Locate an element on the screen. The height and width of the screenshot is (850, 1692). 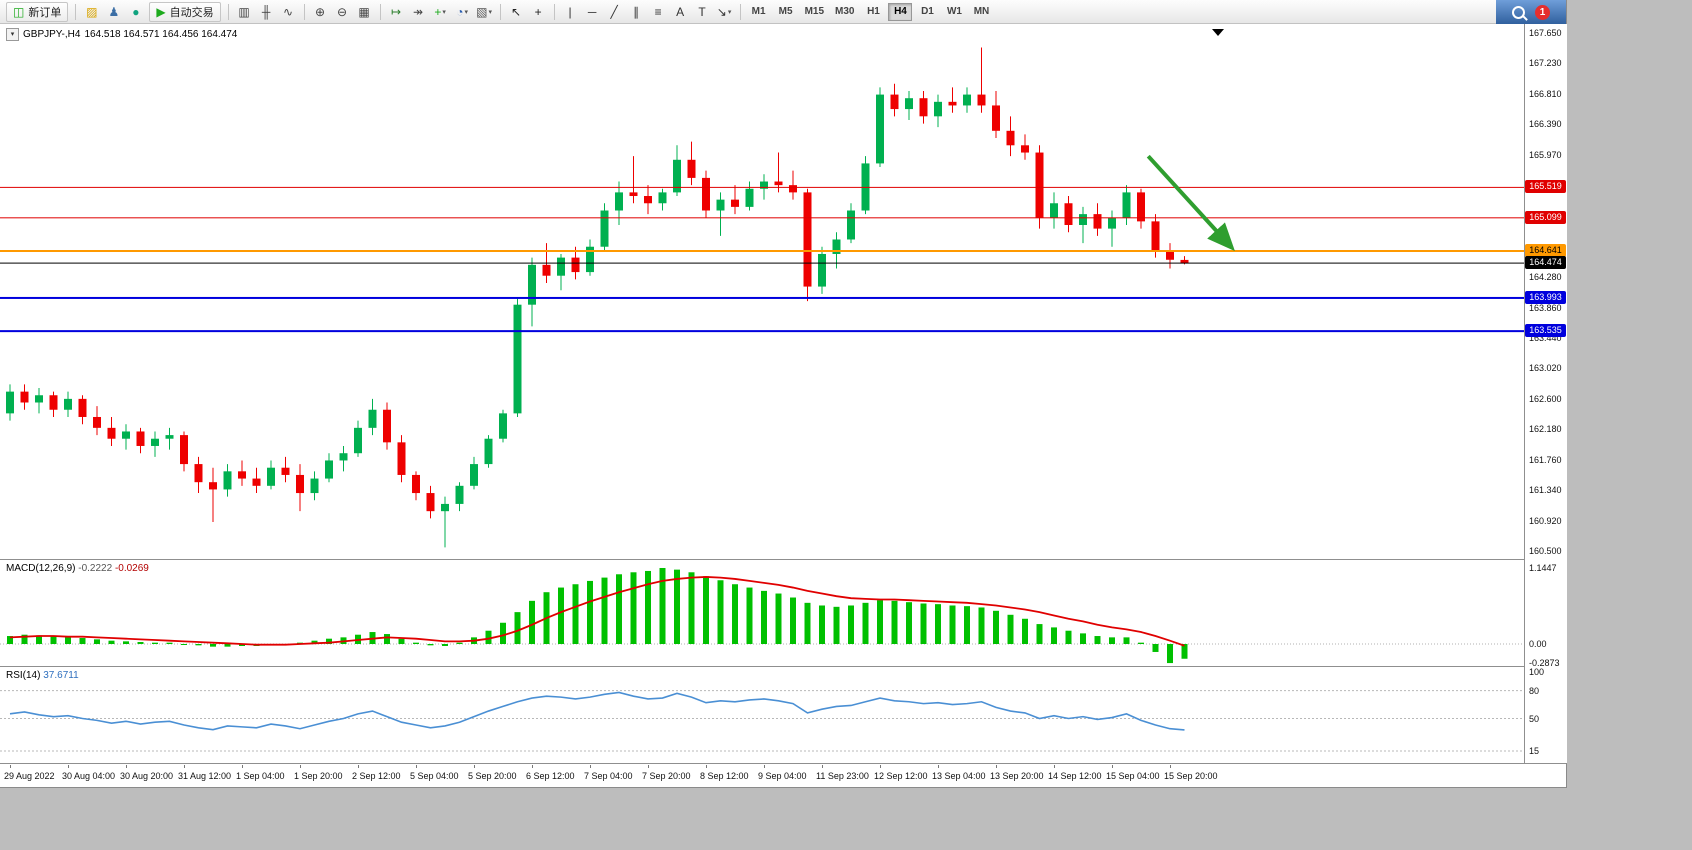
timeframe-button-h4: H4 is located at coordinates (900, 11).